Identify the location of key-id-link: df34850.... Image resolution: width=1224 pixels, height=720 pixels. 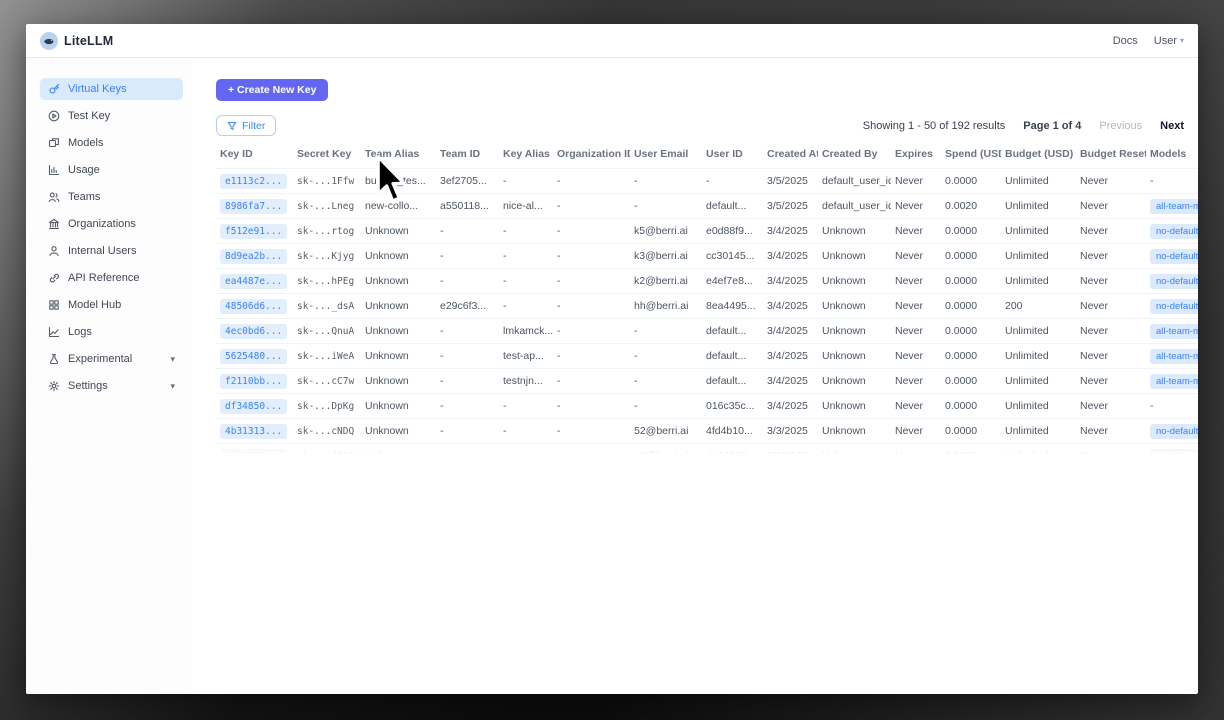
(254, 406).